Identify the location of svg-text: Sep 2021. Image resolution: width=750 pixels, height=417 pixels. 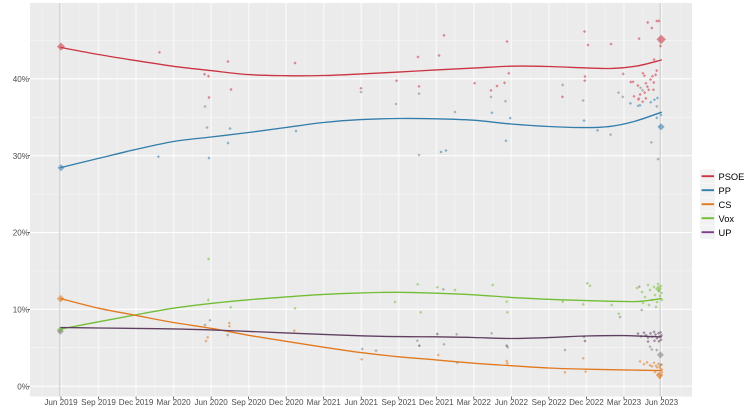
(398, 402).